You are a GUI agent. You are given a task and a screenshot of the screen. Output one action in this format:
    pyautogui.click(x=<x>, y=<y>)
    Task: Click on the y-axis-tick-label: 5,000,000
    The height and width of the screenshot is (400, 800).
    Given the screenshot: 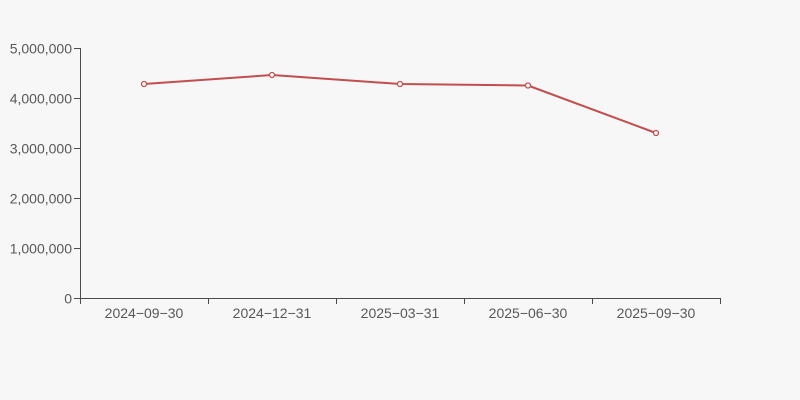 What is the action you would take?
    pyautogui.click(x=41, y=49)
    